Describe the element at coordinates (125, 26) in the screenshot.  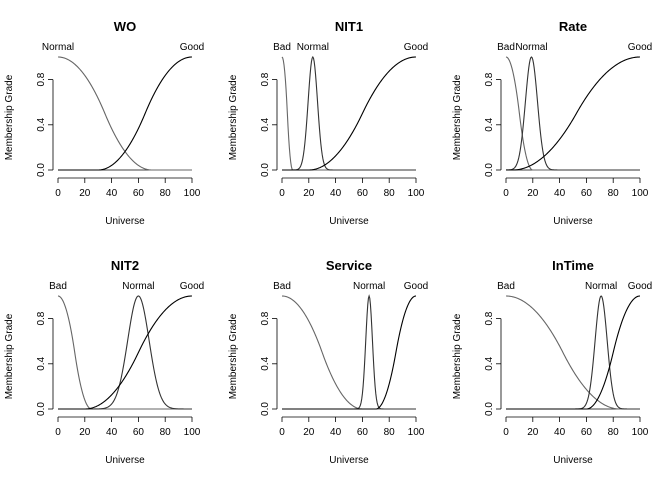
I see `panel-title: WO` at that location.